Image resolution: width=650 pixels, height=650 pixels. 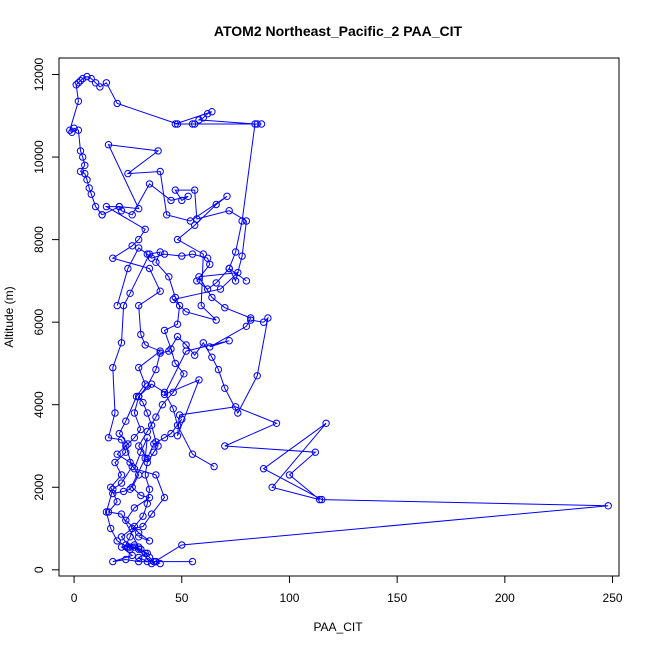 I want to click on x-tick-label: 200, so click(x=505, y=598).